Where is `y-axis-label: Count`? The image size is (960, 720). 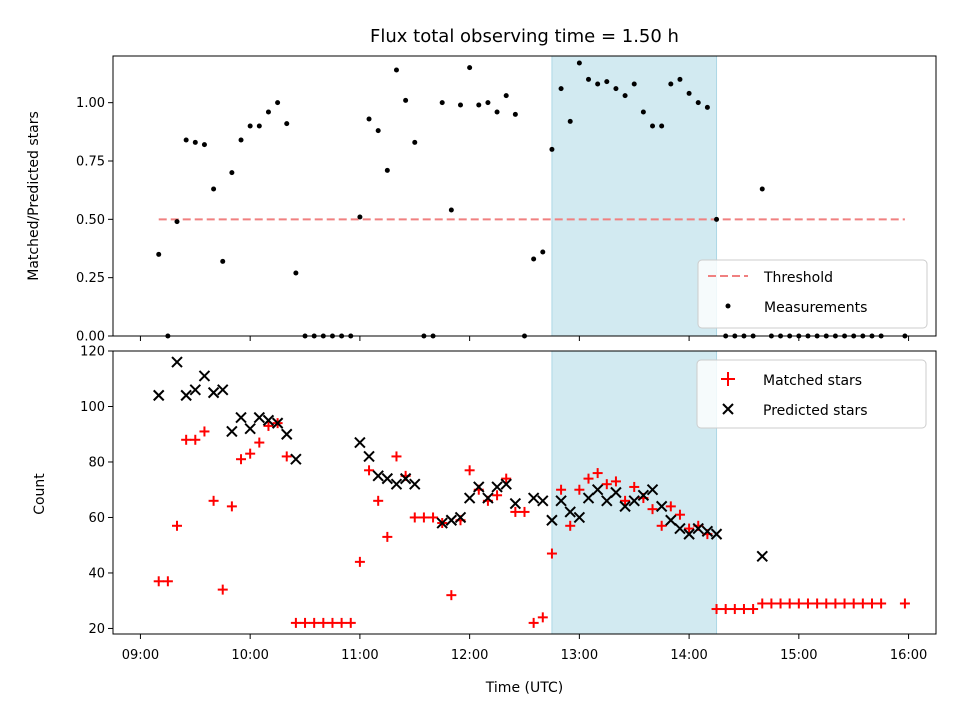 y-axis-label: Count is located at coordinates (40, 494).